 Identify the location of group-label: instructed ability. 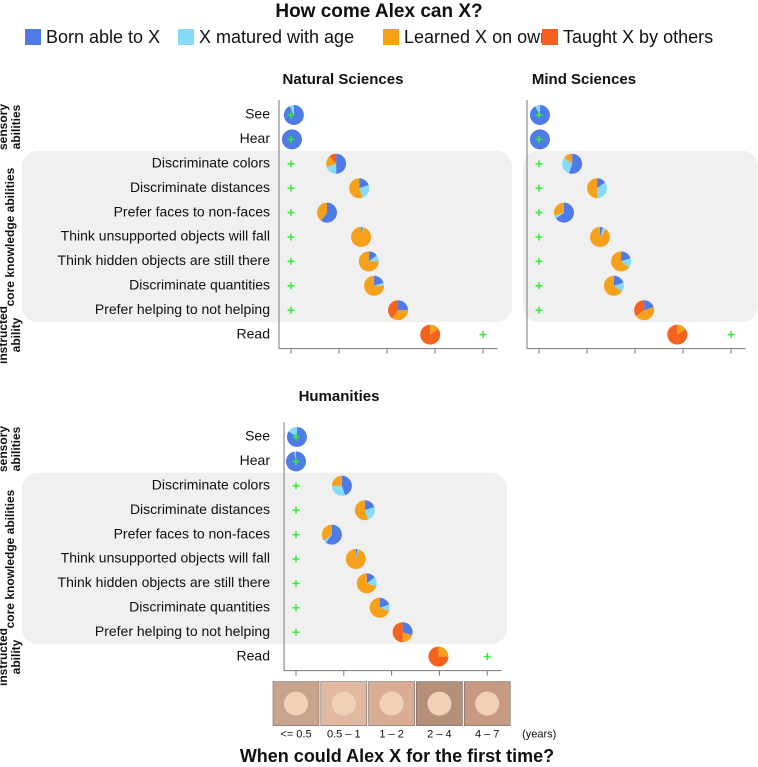
(11, 656).